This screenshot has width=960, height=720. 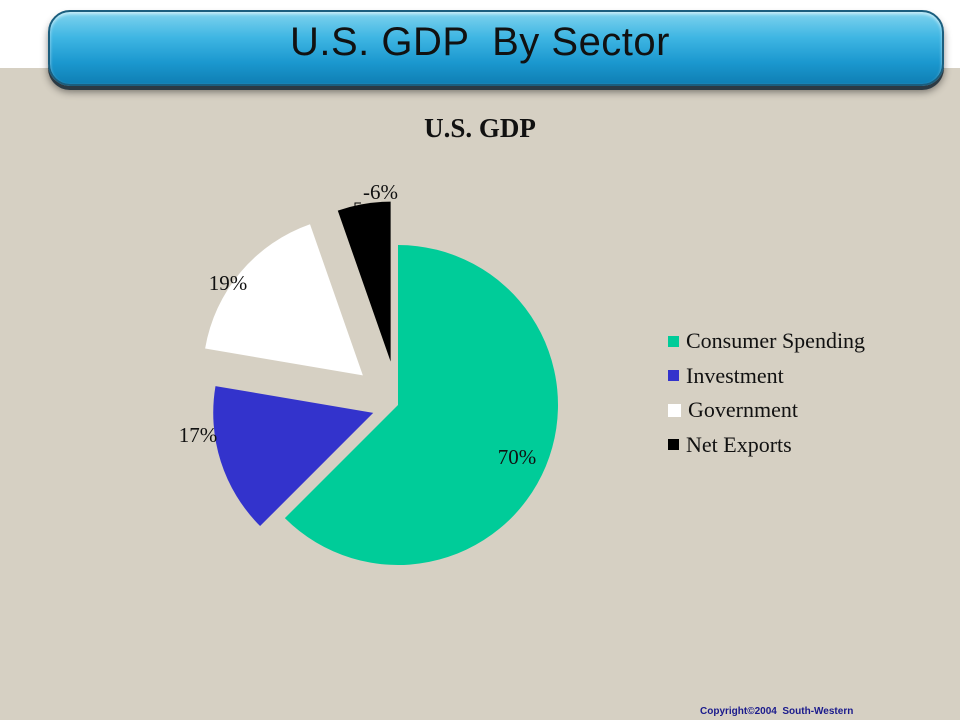 What do you see at coordinates (364, 281) in the screenshot?
I see `pie-slice-net-exports` at bounding box center [364, 281].